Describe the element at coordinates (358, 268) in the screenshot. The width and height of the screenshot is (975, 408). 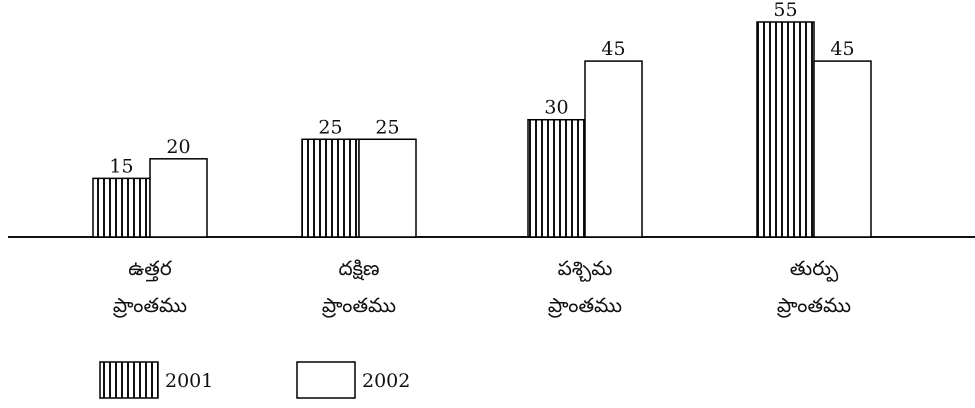
I see `x-tick-label: దక్షిణ` at that location.